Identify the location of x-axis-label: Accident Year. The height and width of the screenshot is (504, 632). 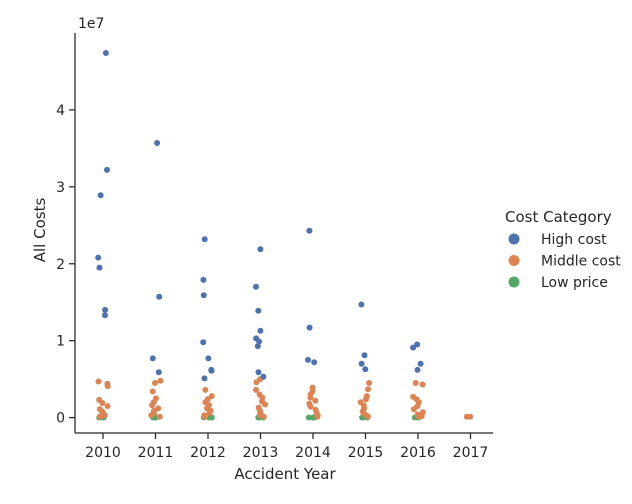
(285, 474).